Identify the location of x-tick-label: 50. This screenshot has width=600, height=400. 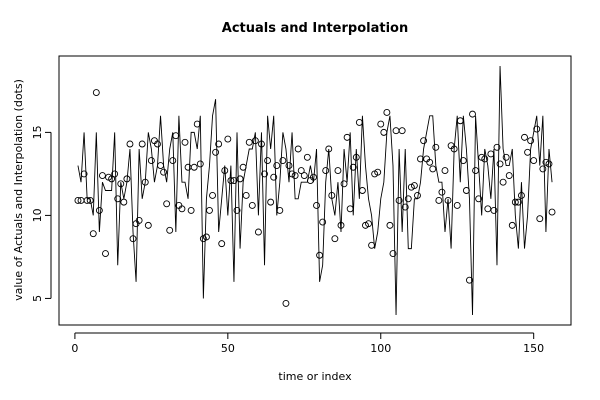
(228, 348).